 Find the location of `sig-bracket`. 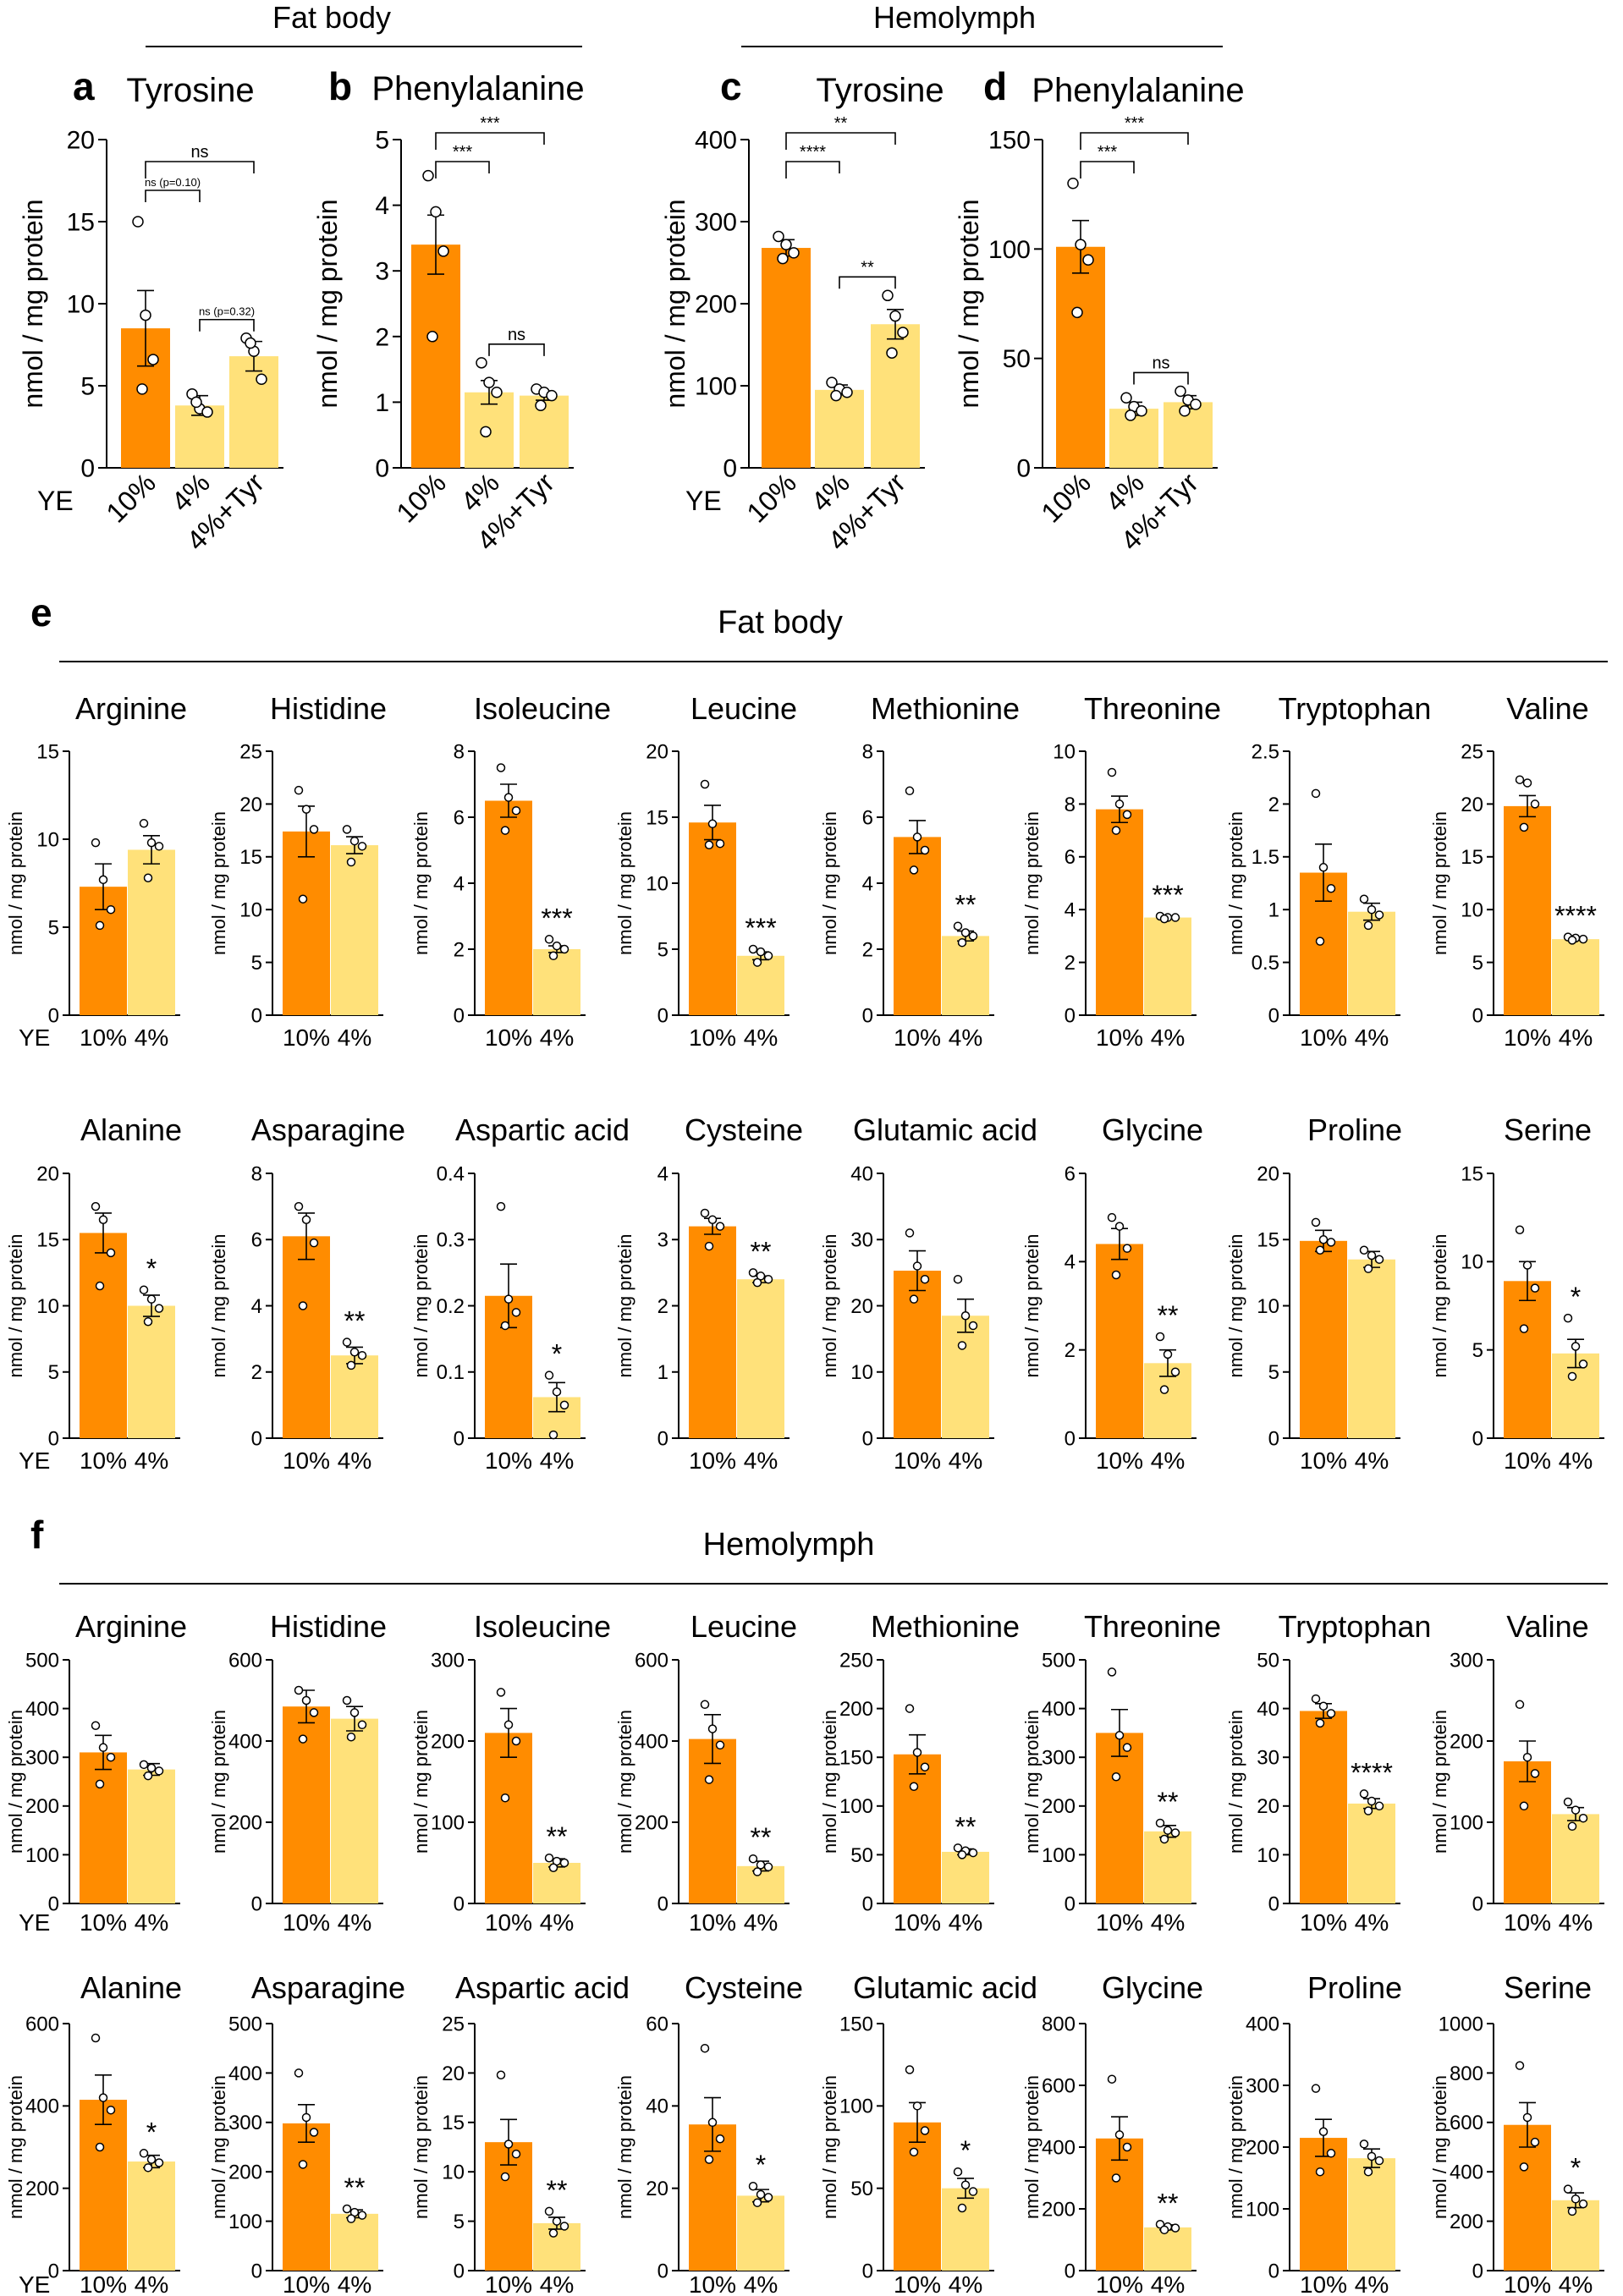

sig-bracket is located at coordinates (463, 170).